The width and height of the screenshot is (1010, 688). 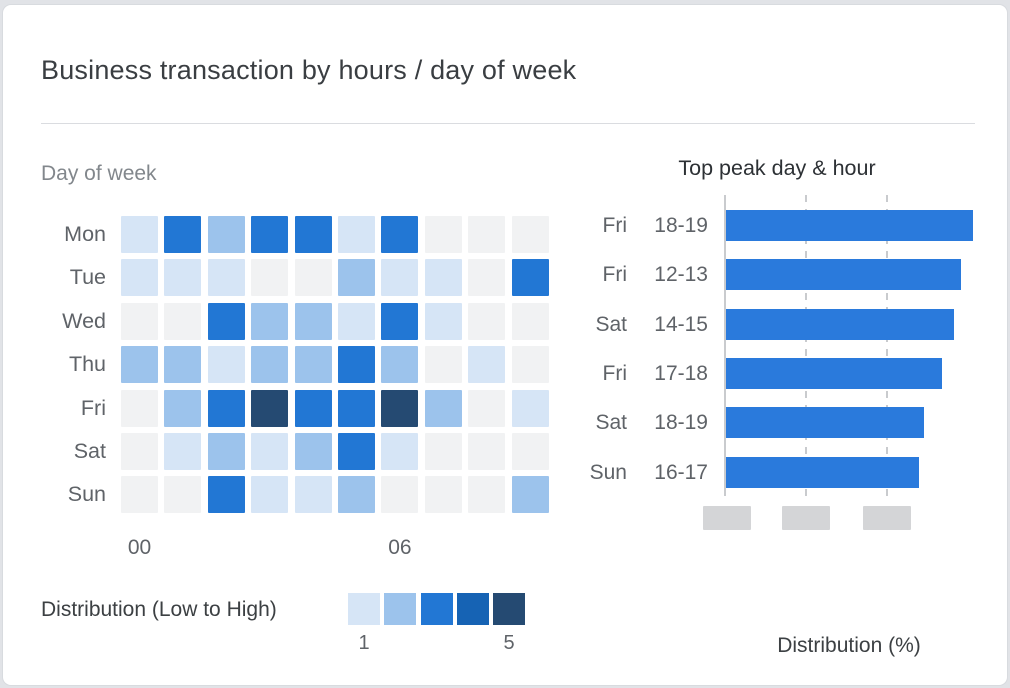 I want to click on heatmap-row-label-mon: Mon, so click(x=85, y=234).